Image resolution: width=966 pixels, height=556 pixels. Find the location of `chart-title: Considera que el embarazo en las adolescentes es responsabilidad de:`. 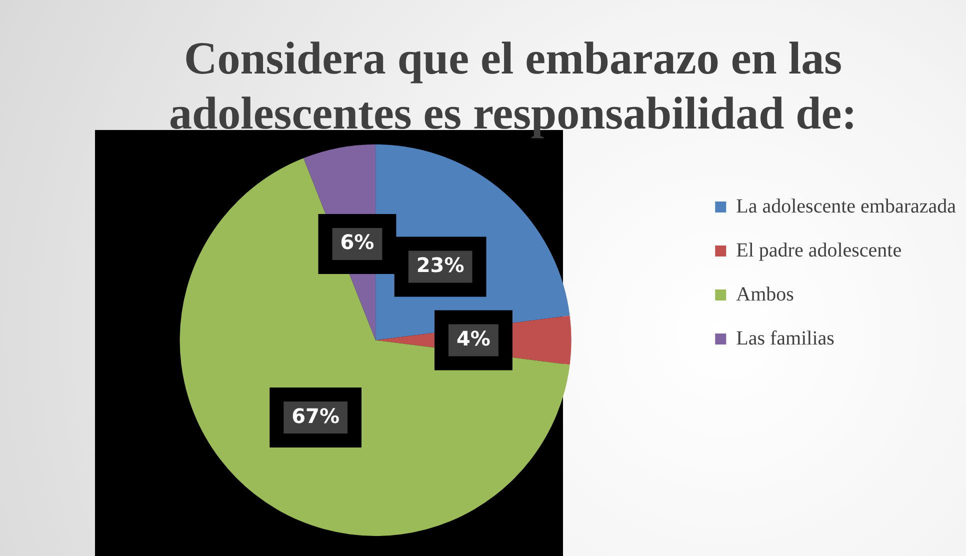

chart-title: Considera que el embarazo en las adolescentes es responsabilidad de: is located at coordinates (513, 85).